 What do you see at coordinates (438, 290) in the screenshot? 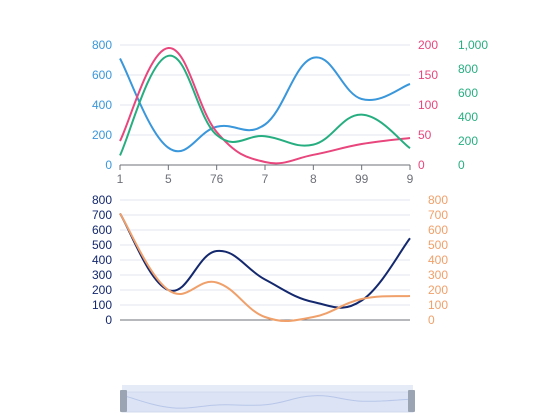
I see `y-tick-label-right: 200` at bounding box center [438, 290].